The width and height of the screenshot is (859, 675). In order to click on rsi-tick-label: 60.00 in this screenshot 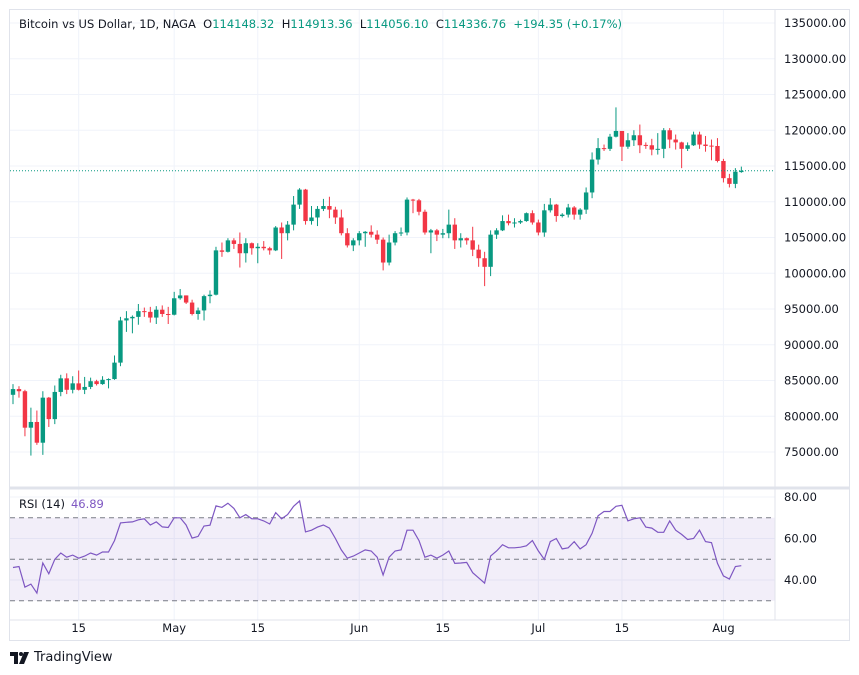, I will do `click(800, 539)`.